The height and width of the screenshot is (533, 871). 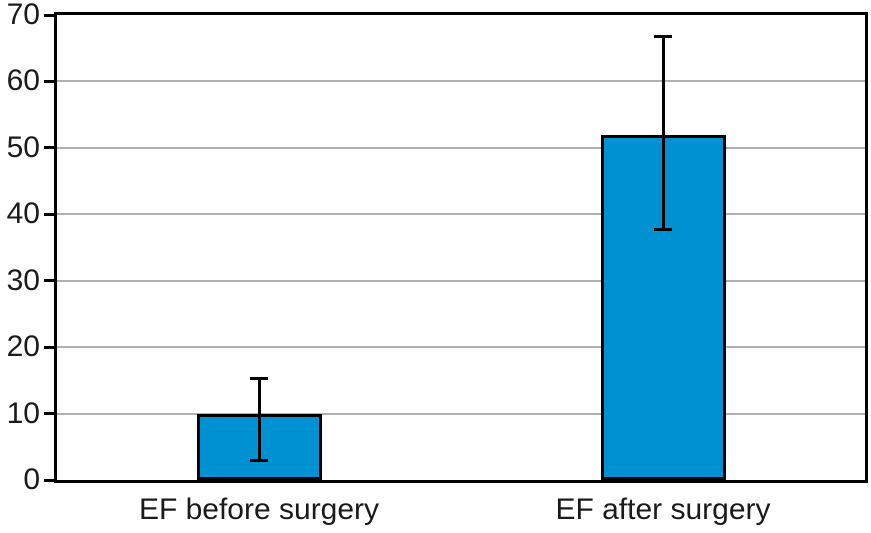 What do you see at coordinates (23, 15) in the screenshot?
I see `y-tick-label: 70` at bounding box center [23, 15].